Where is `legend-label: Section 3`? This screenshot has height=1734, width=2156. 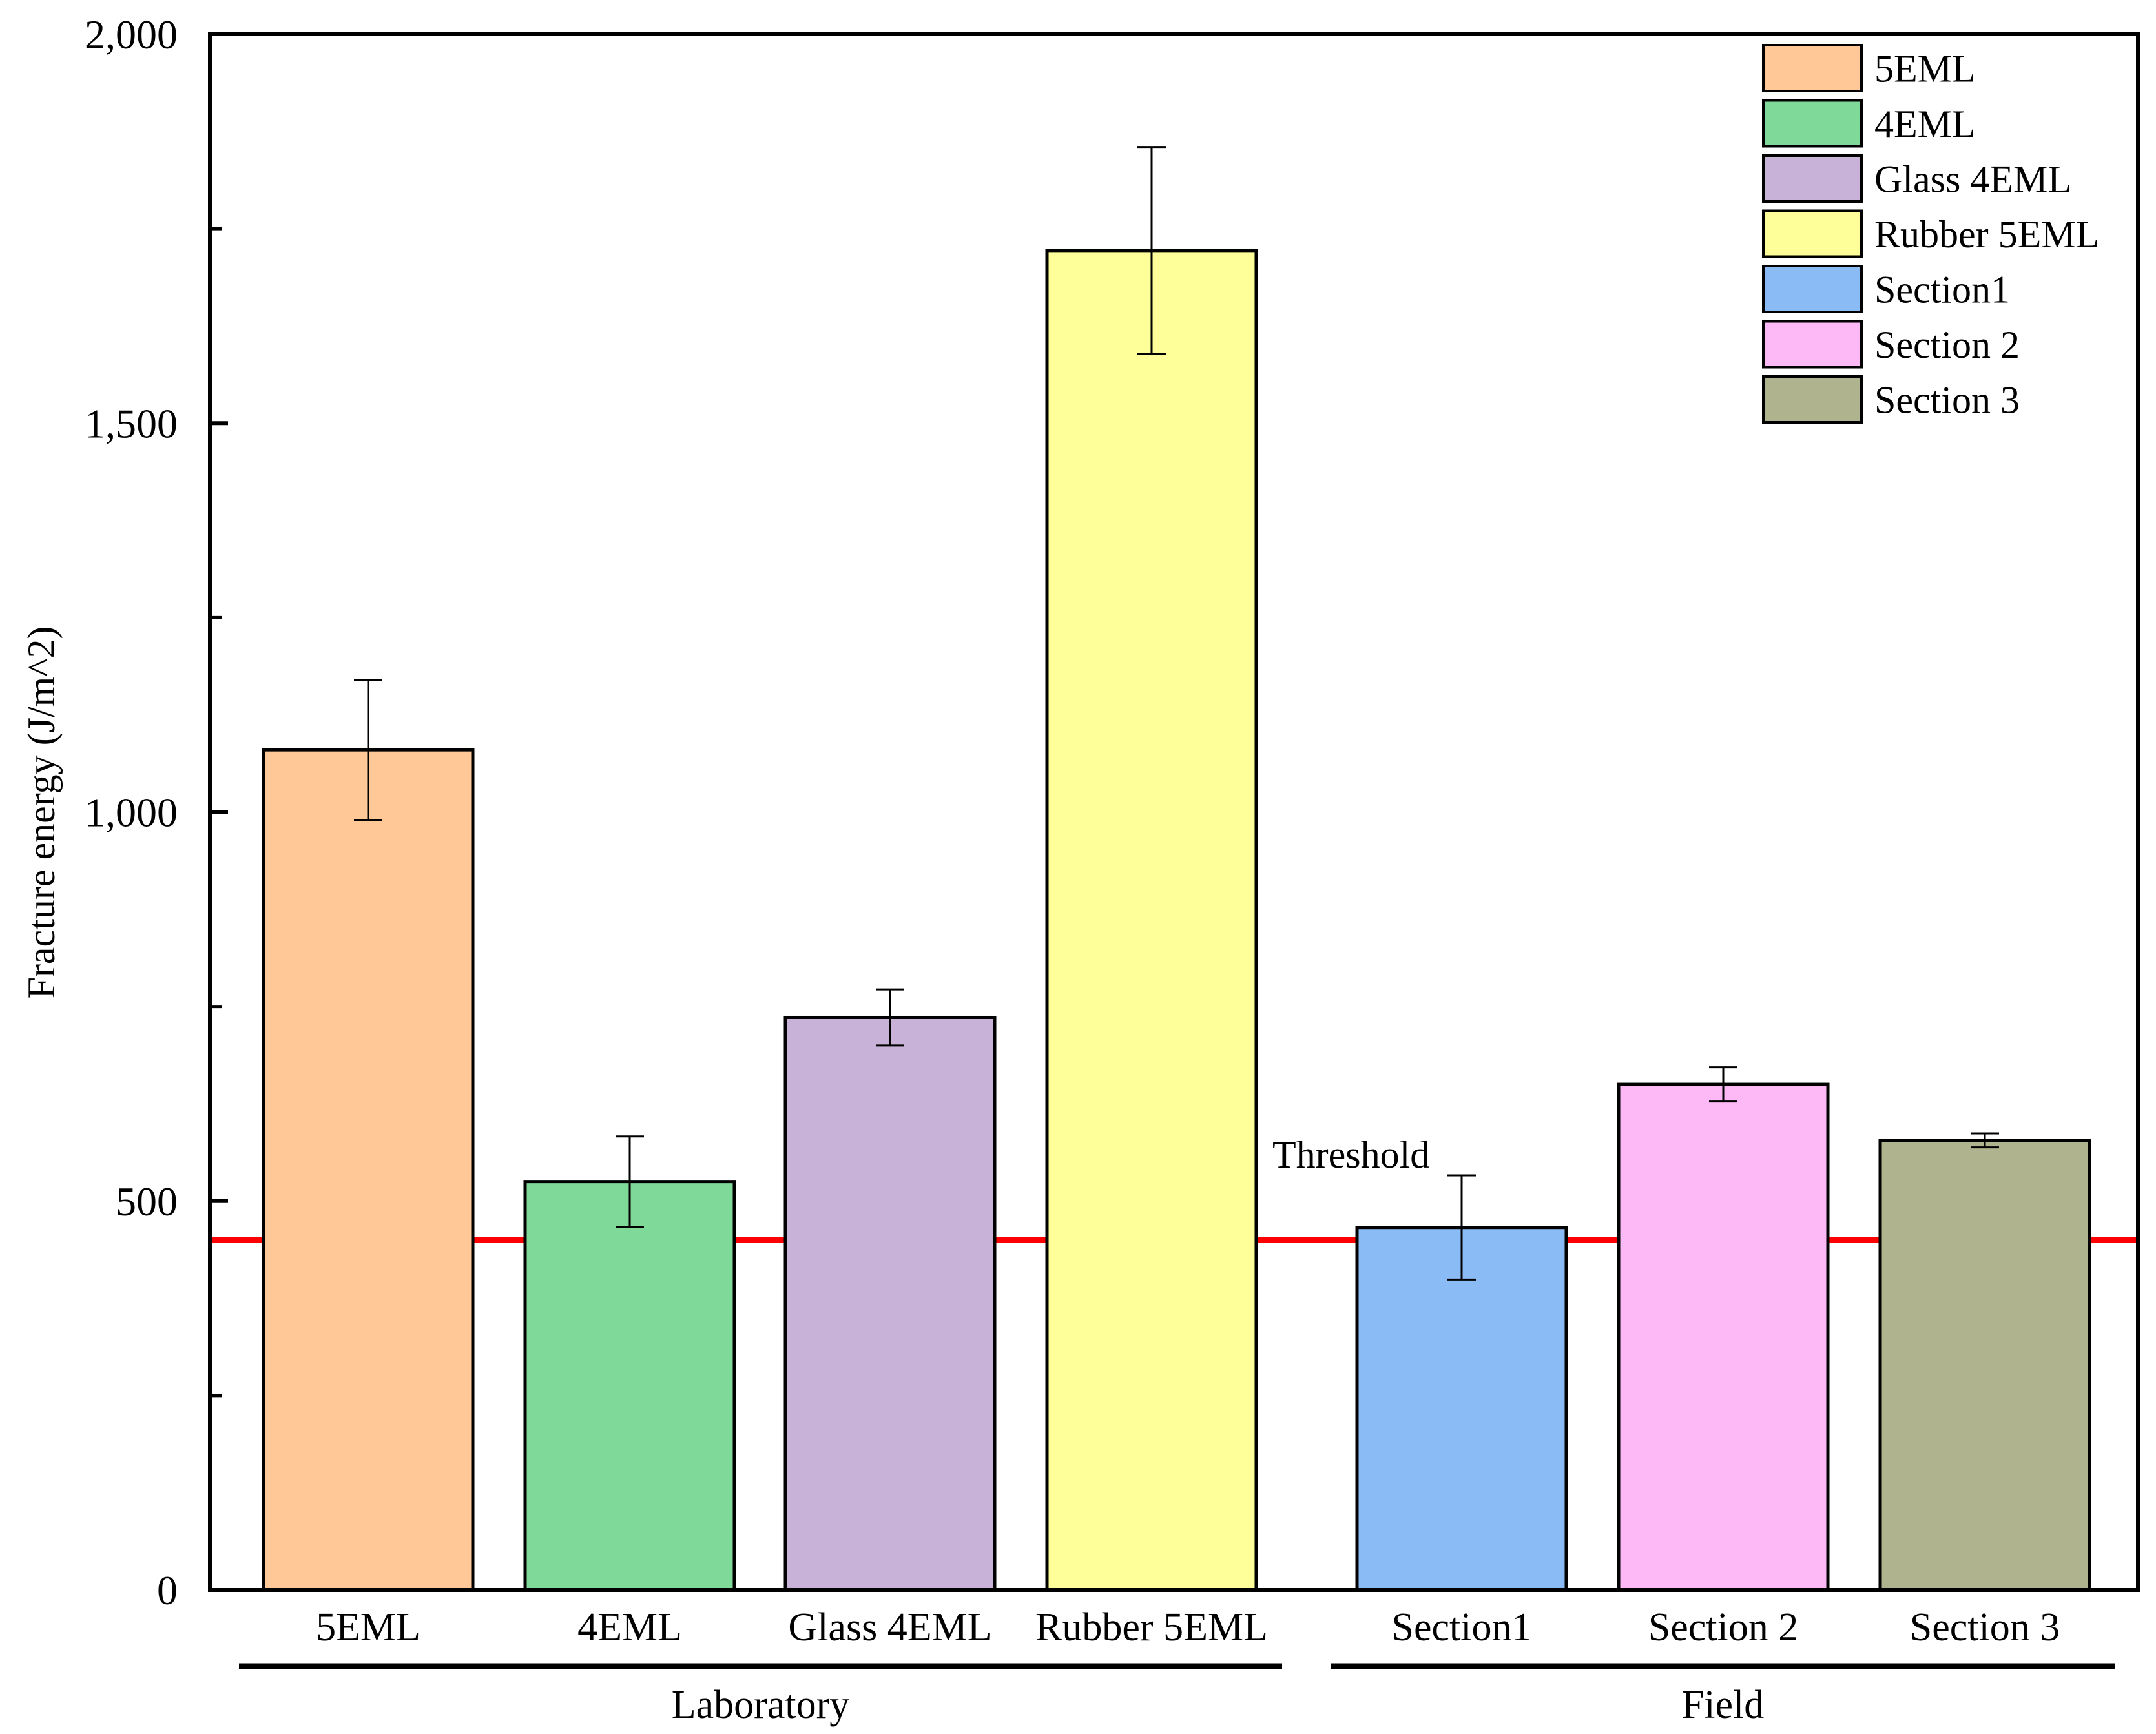 legend-label: Section 3 is located at coordinates (1947, 401).